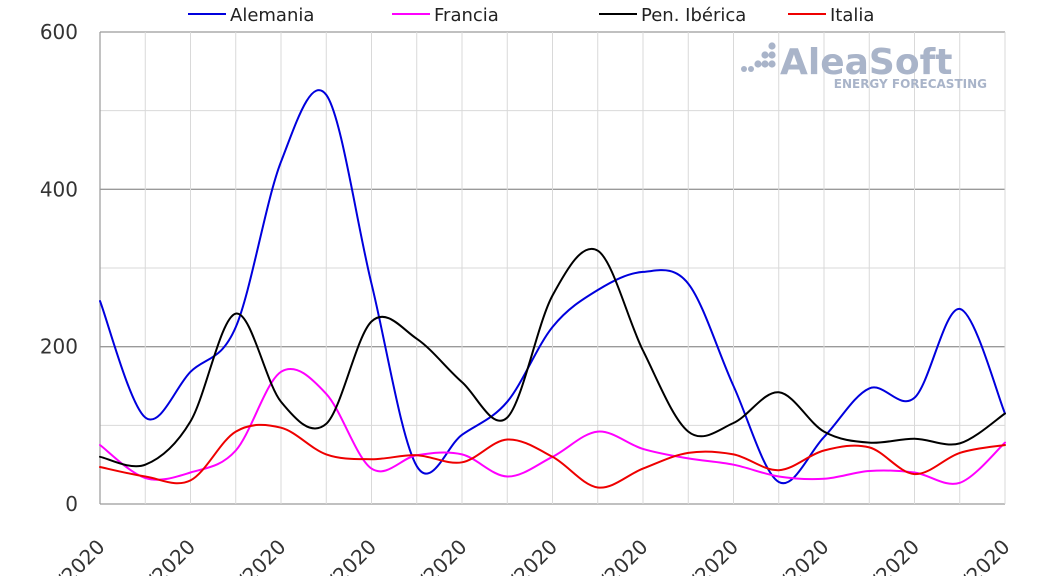  I want to click on legend: Alemania Francia Pen. Ibérica Italia, so click(531, 15).